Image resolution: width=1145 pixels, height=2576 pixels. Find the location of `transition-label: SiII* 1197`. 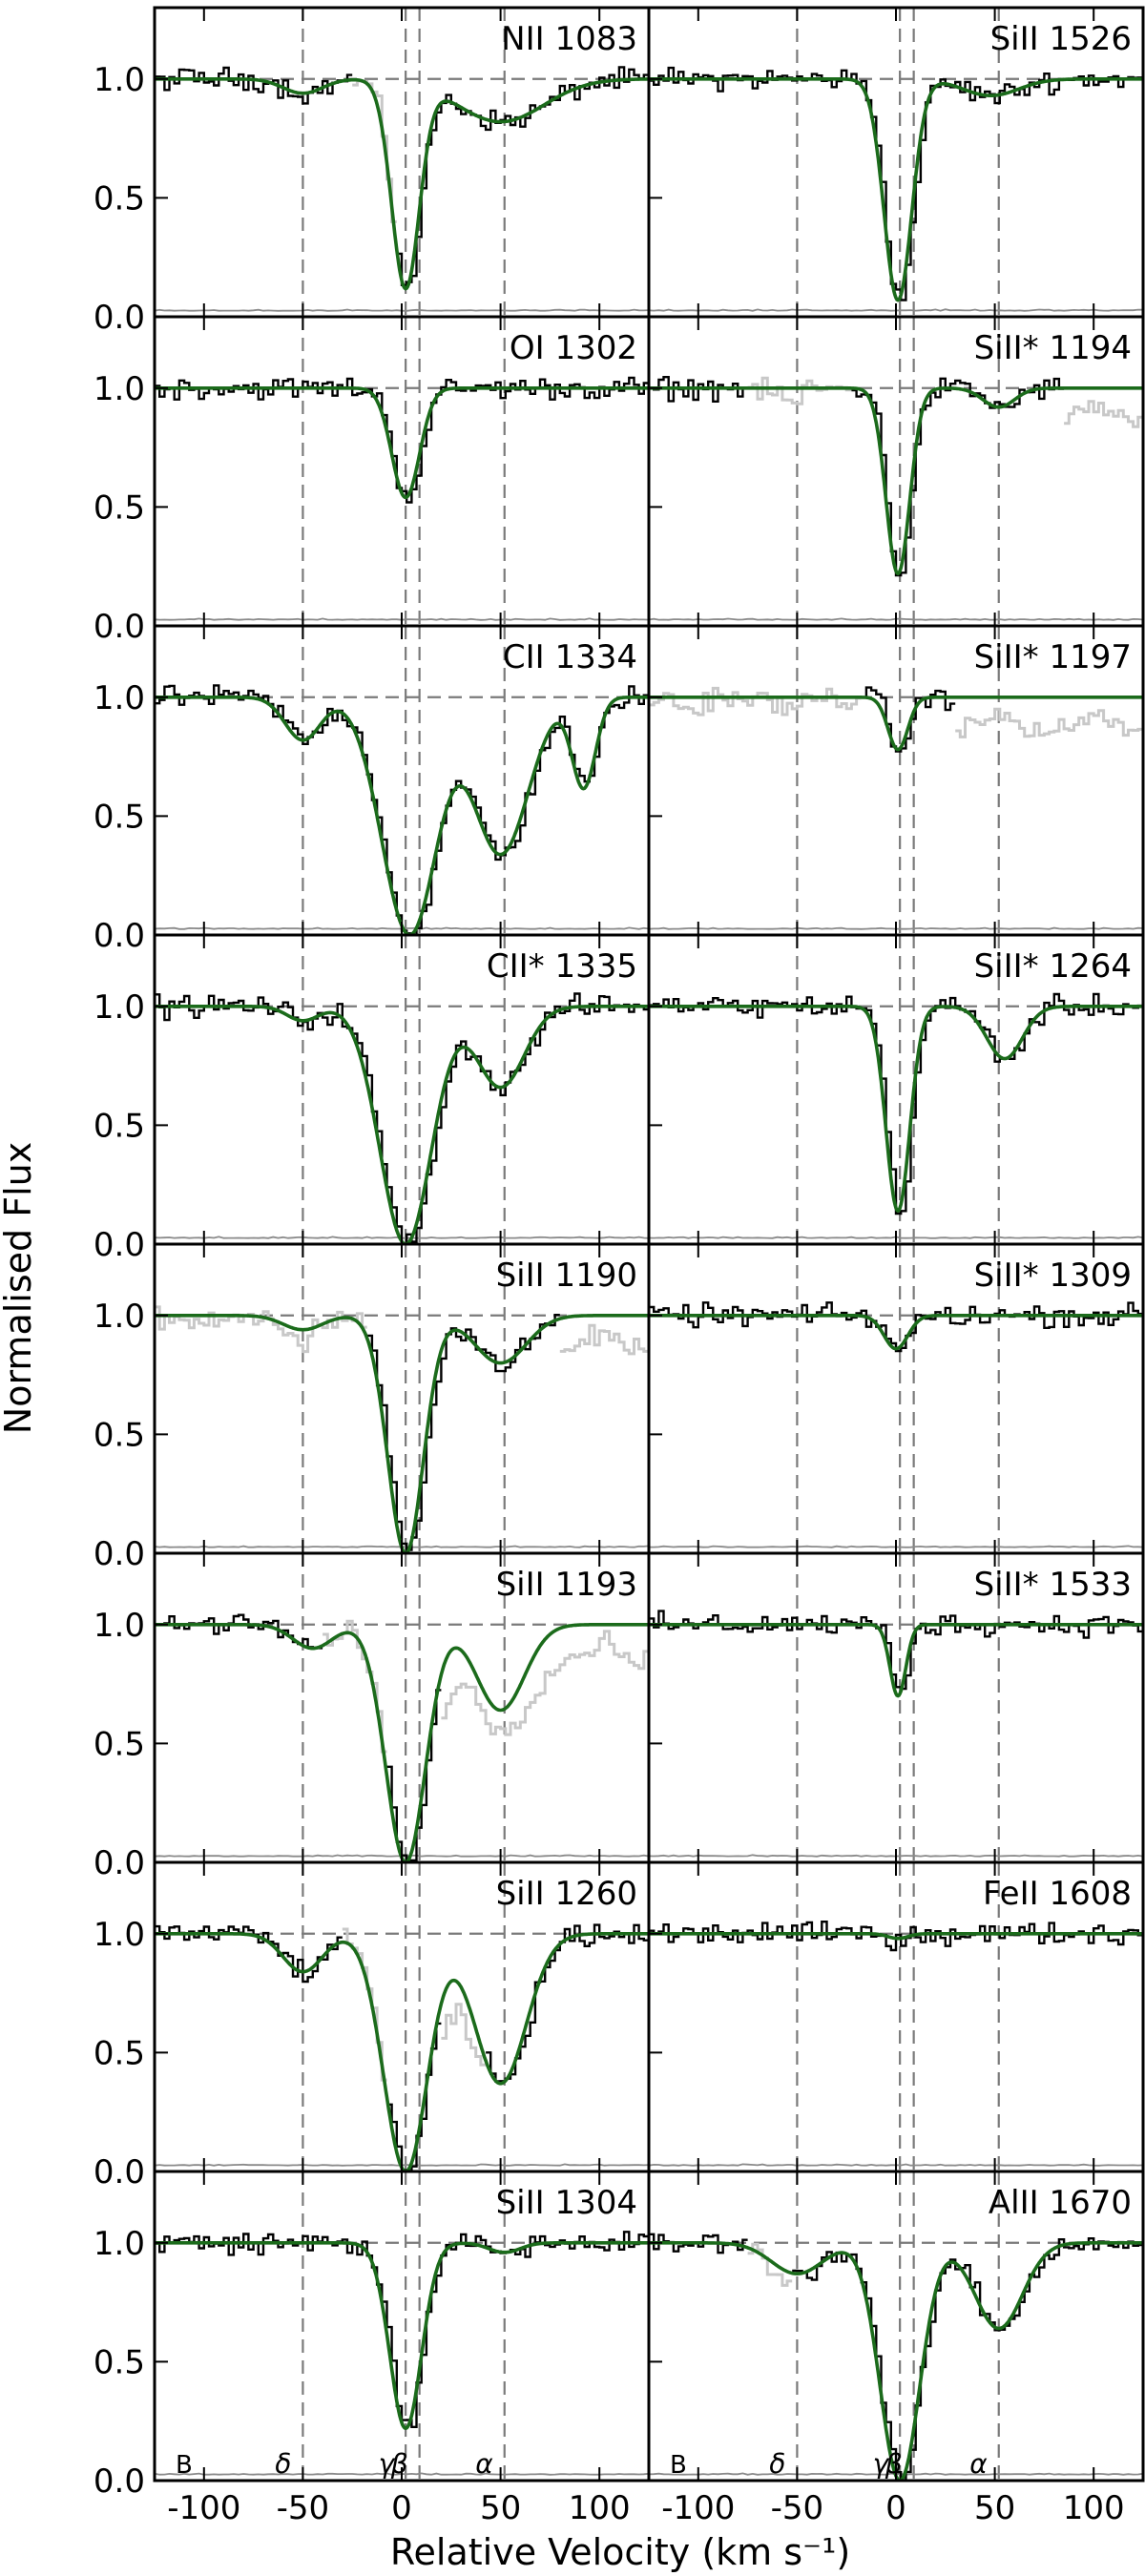

transition-label: SiII* 1197 is located at coordinates (1053, 657).